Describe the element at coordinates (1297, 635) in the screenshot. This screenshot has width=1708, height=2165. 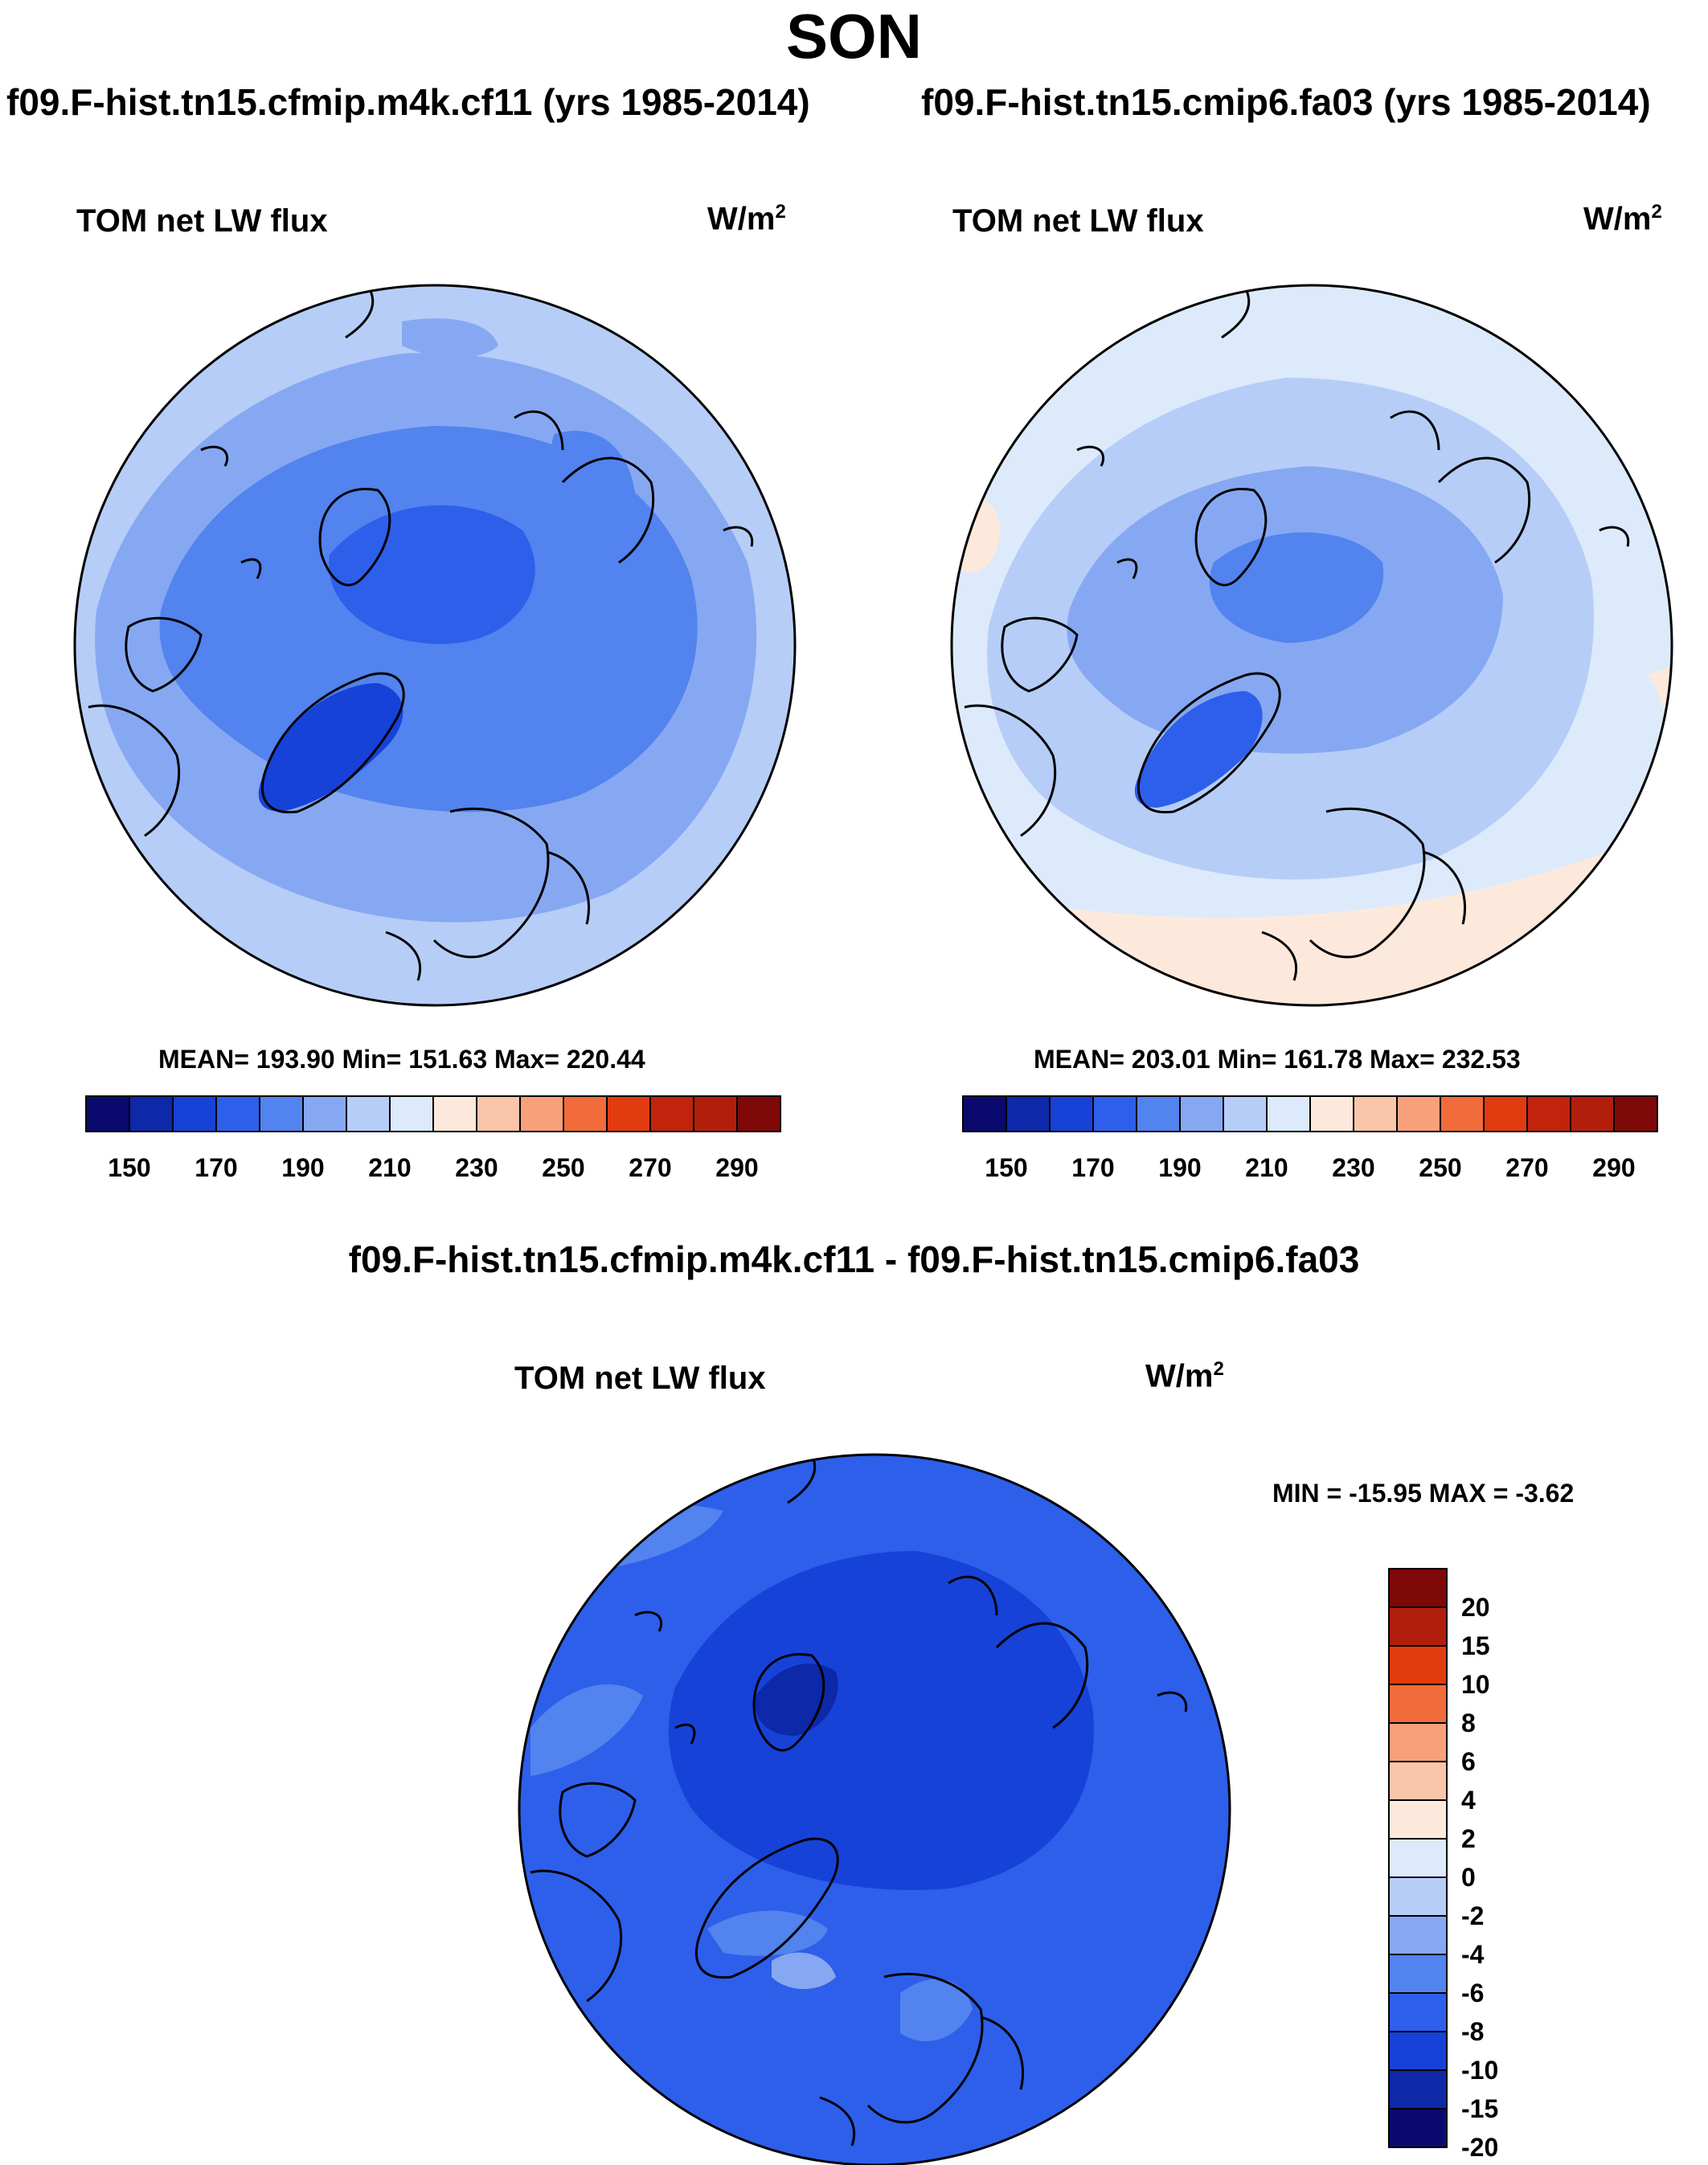
I see `panel2-coastlines` at that location.